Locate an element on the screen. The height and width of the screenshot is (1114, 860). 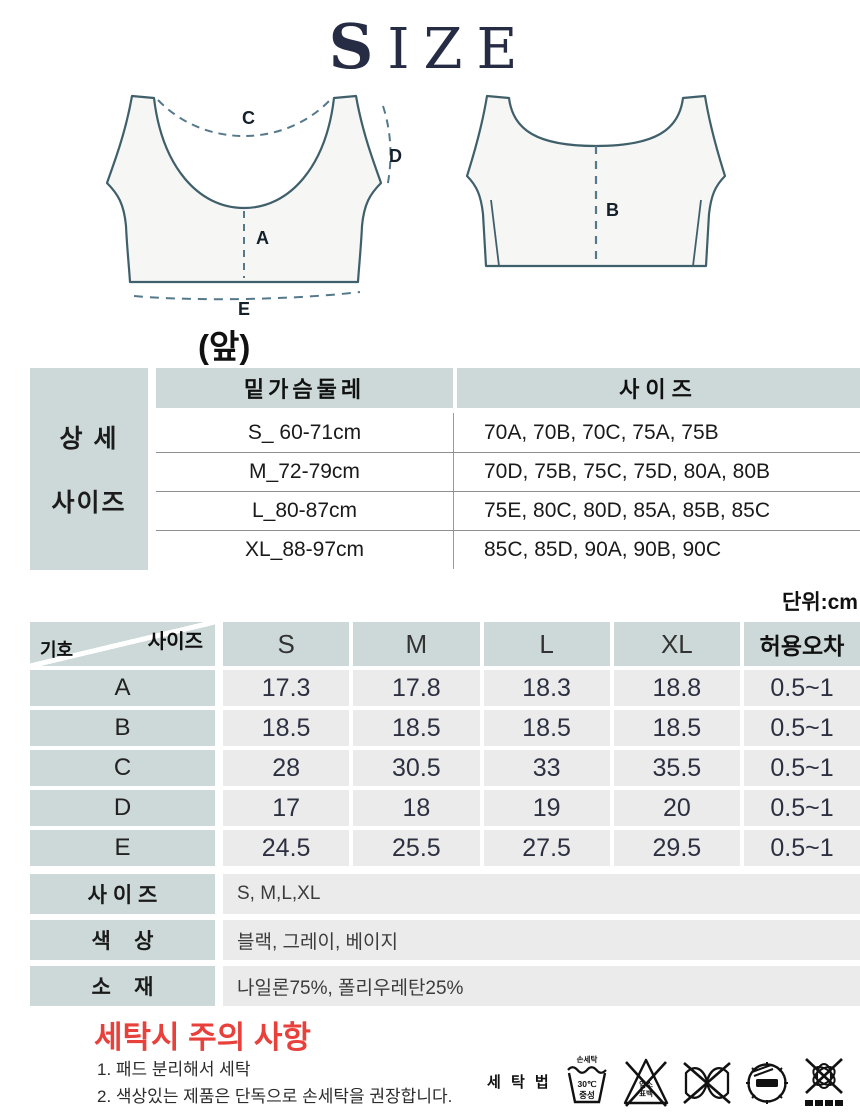
value-cell: 33 is located at coordinates (546, 768).